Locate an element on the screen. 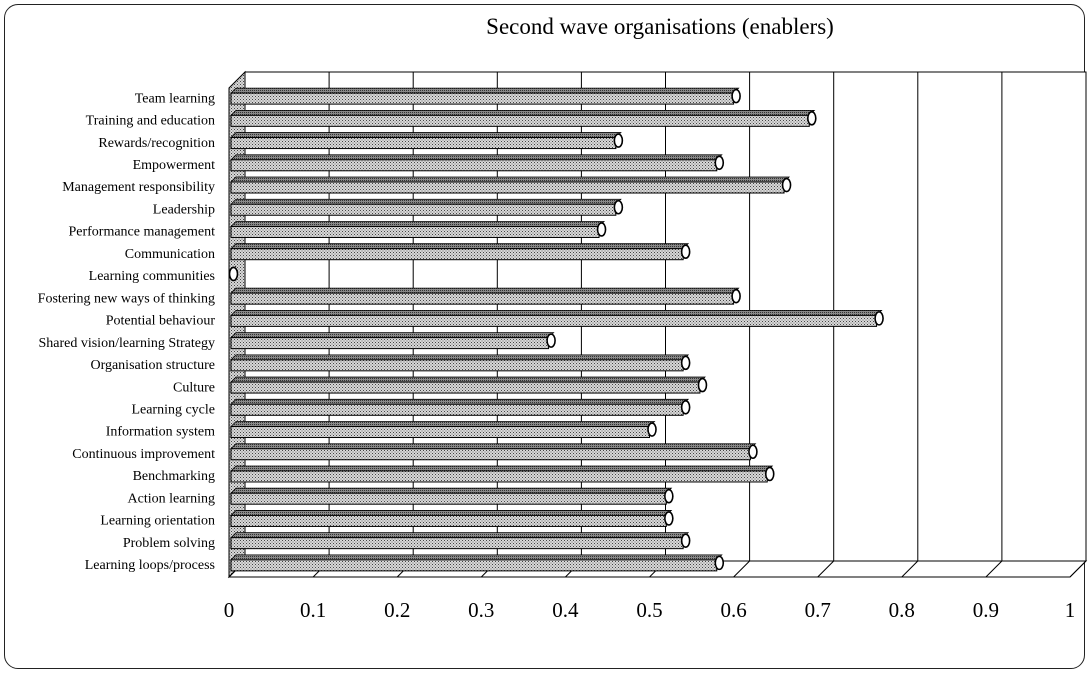 This screenshot has height=675, width=1089. x-tick-label: 0.7 is located at coordinates (818, 610).